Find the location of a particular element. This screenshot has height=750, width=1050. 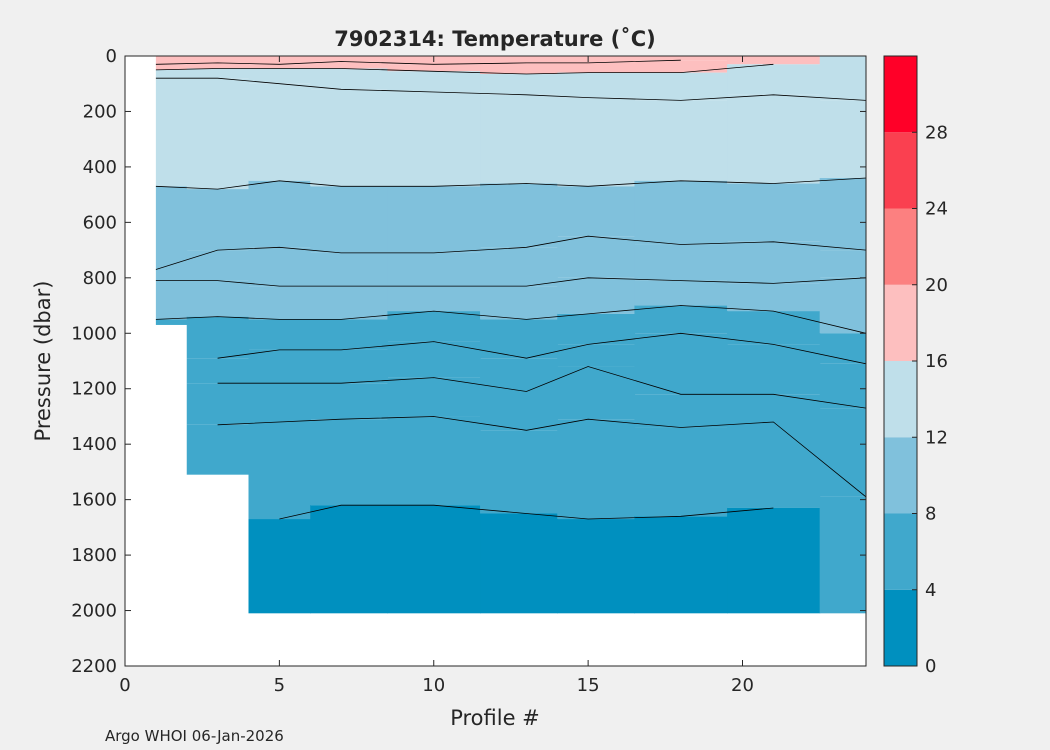

y-tick-label: 400 is located at coordinates (100, 167).